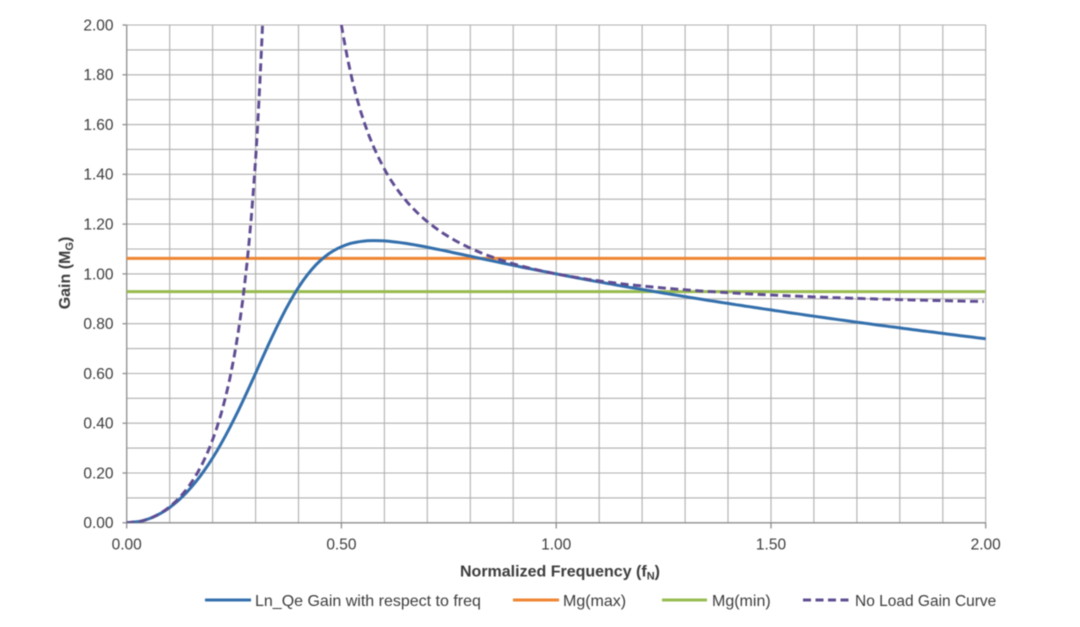 The image size is (1080, 627). What do you see at coordinates (98, 473) in the screenshot?
I see `svg-text: 0.20` at bounding box center [98, 473].